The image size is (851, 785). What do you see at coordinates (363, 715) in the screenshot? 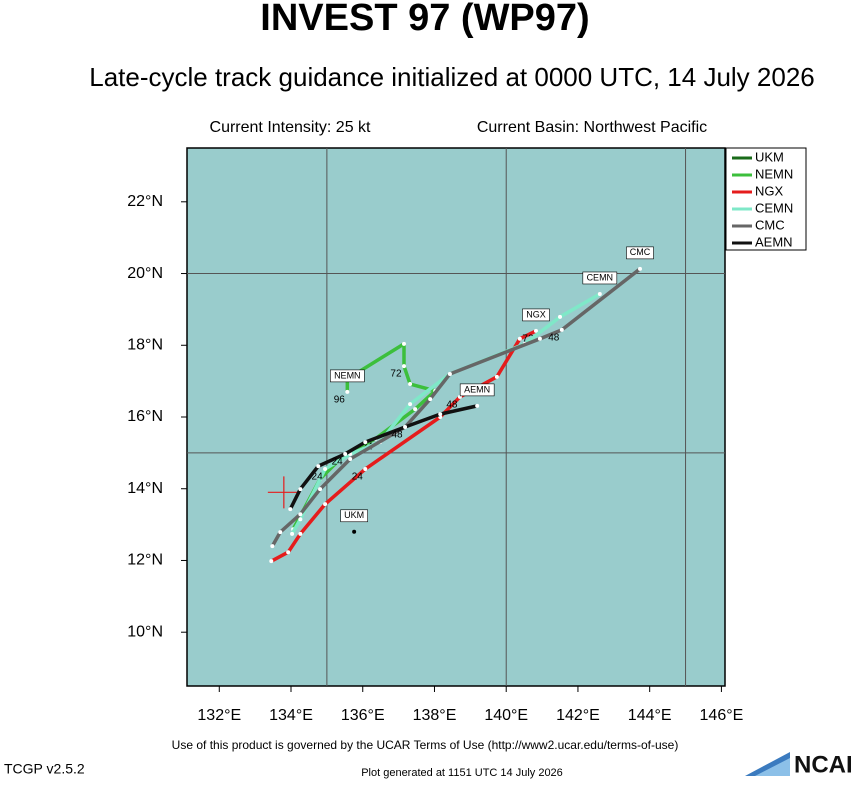
I see `x-tick-label: 136°E` at bounding box center [363, 715].